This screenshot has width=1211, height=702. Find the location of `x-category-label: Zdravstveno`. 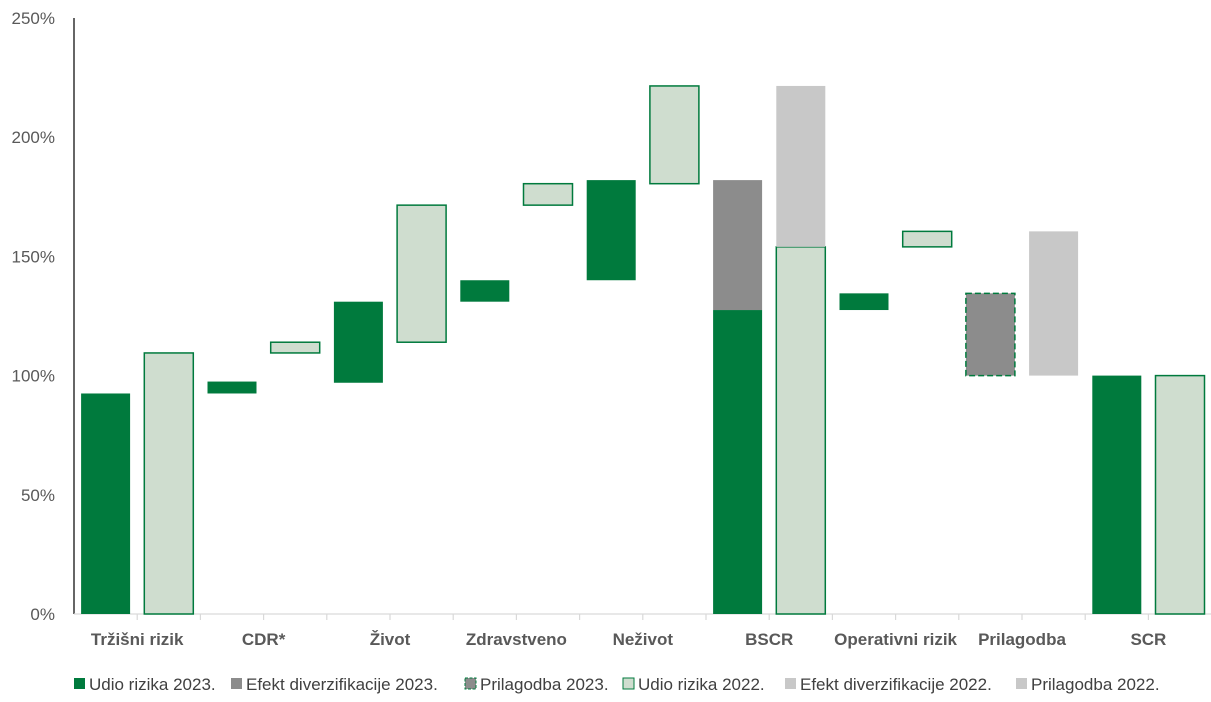

x-category-label: Zdravstveno is located at coordinates (516, 639).